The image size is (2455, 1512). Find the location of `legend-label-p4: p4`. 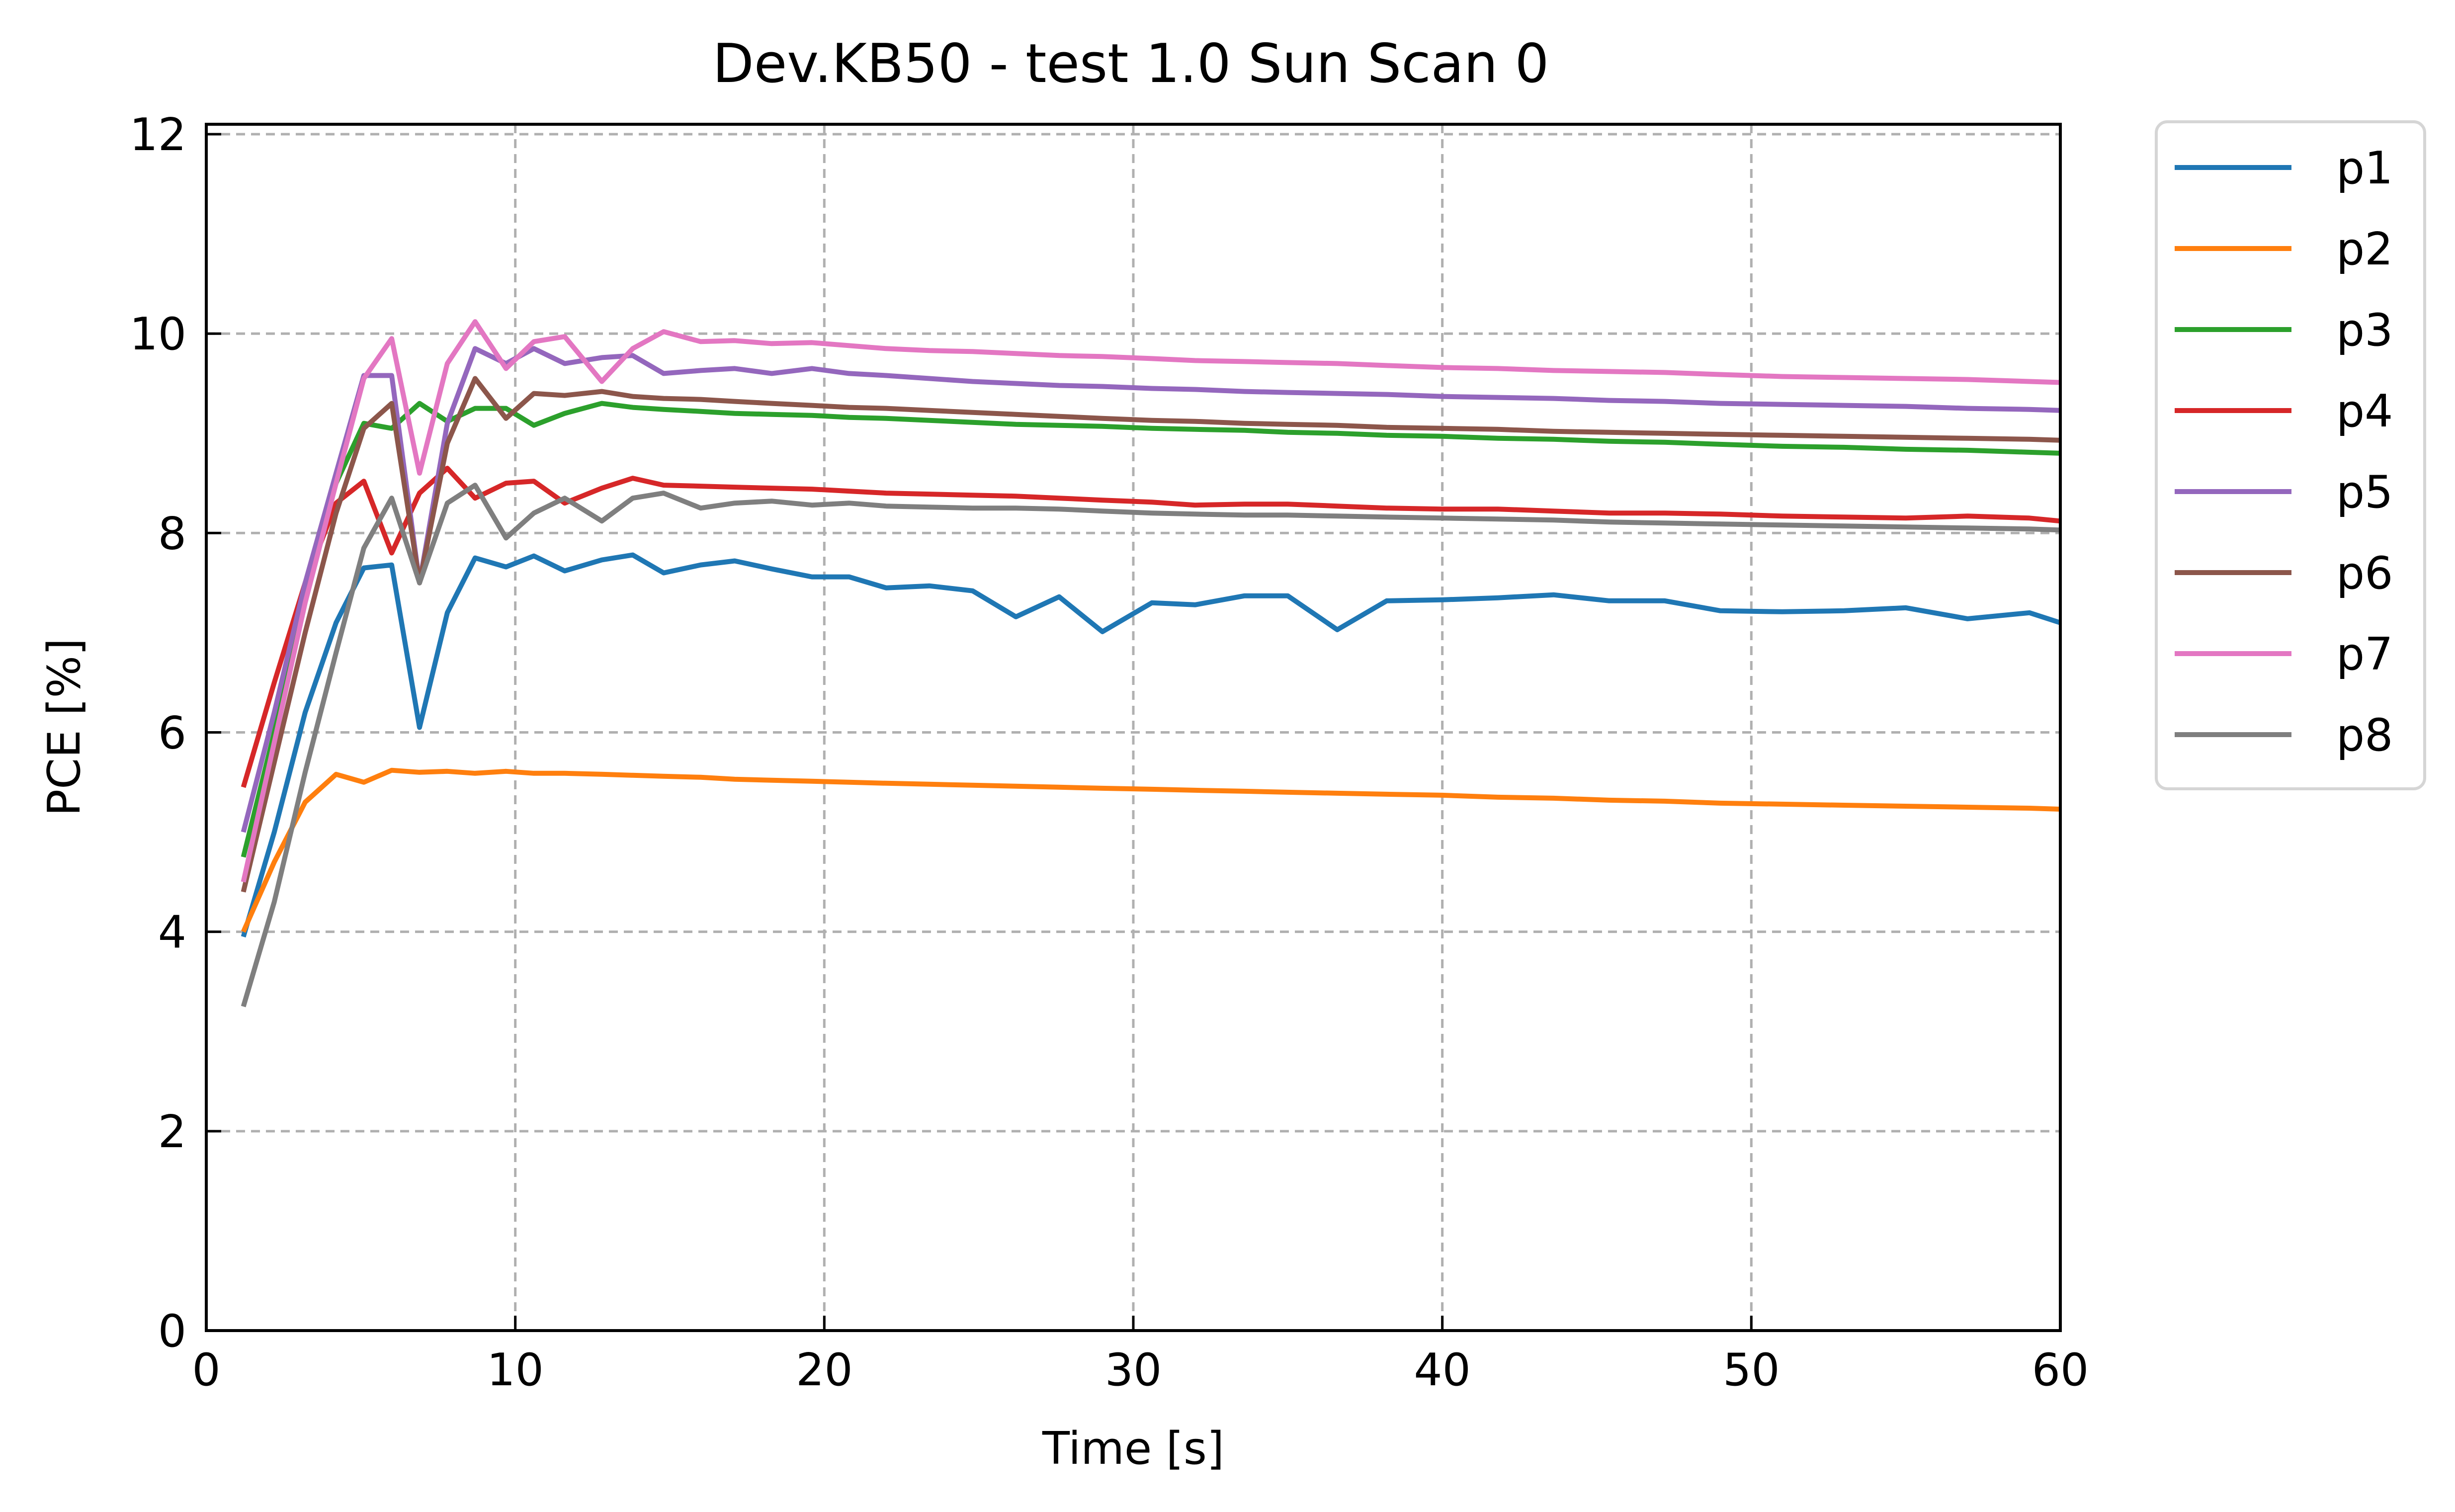

legend-label-p4: p4 is located at coordinates (2364, 411).